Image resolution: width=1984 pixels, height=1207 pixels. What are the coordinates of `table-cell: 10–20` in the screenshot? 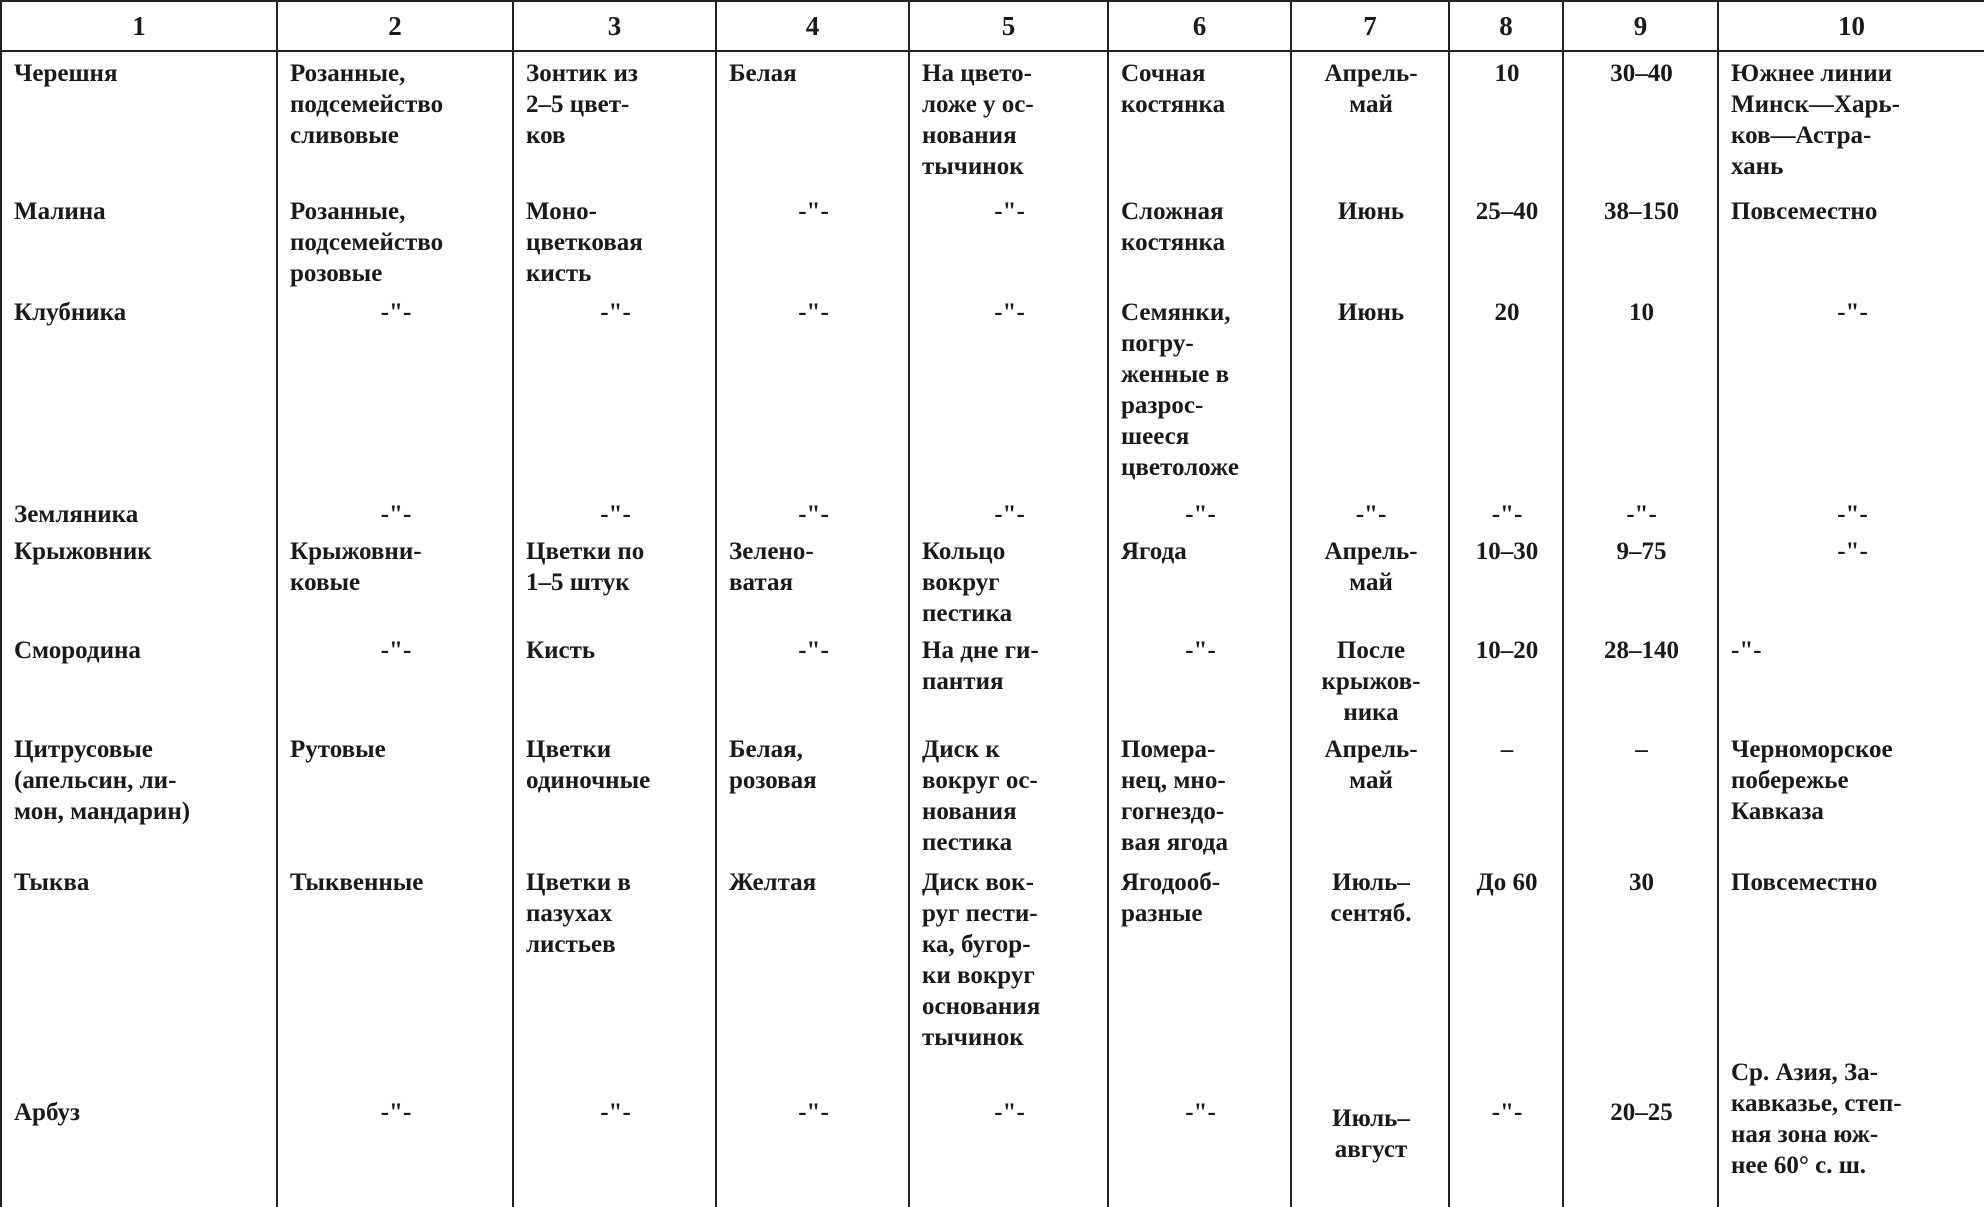 It's located at (1506, 678).